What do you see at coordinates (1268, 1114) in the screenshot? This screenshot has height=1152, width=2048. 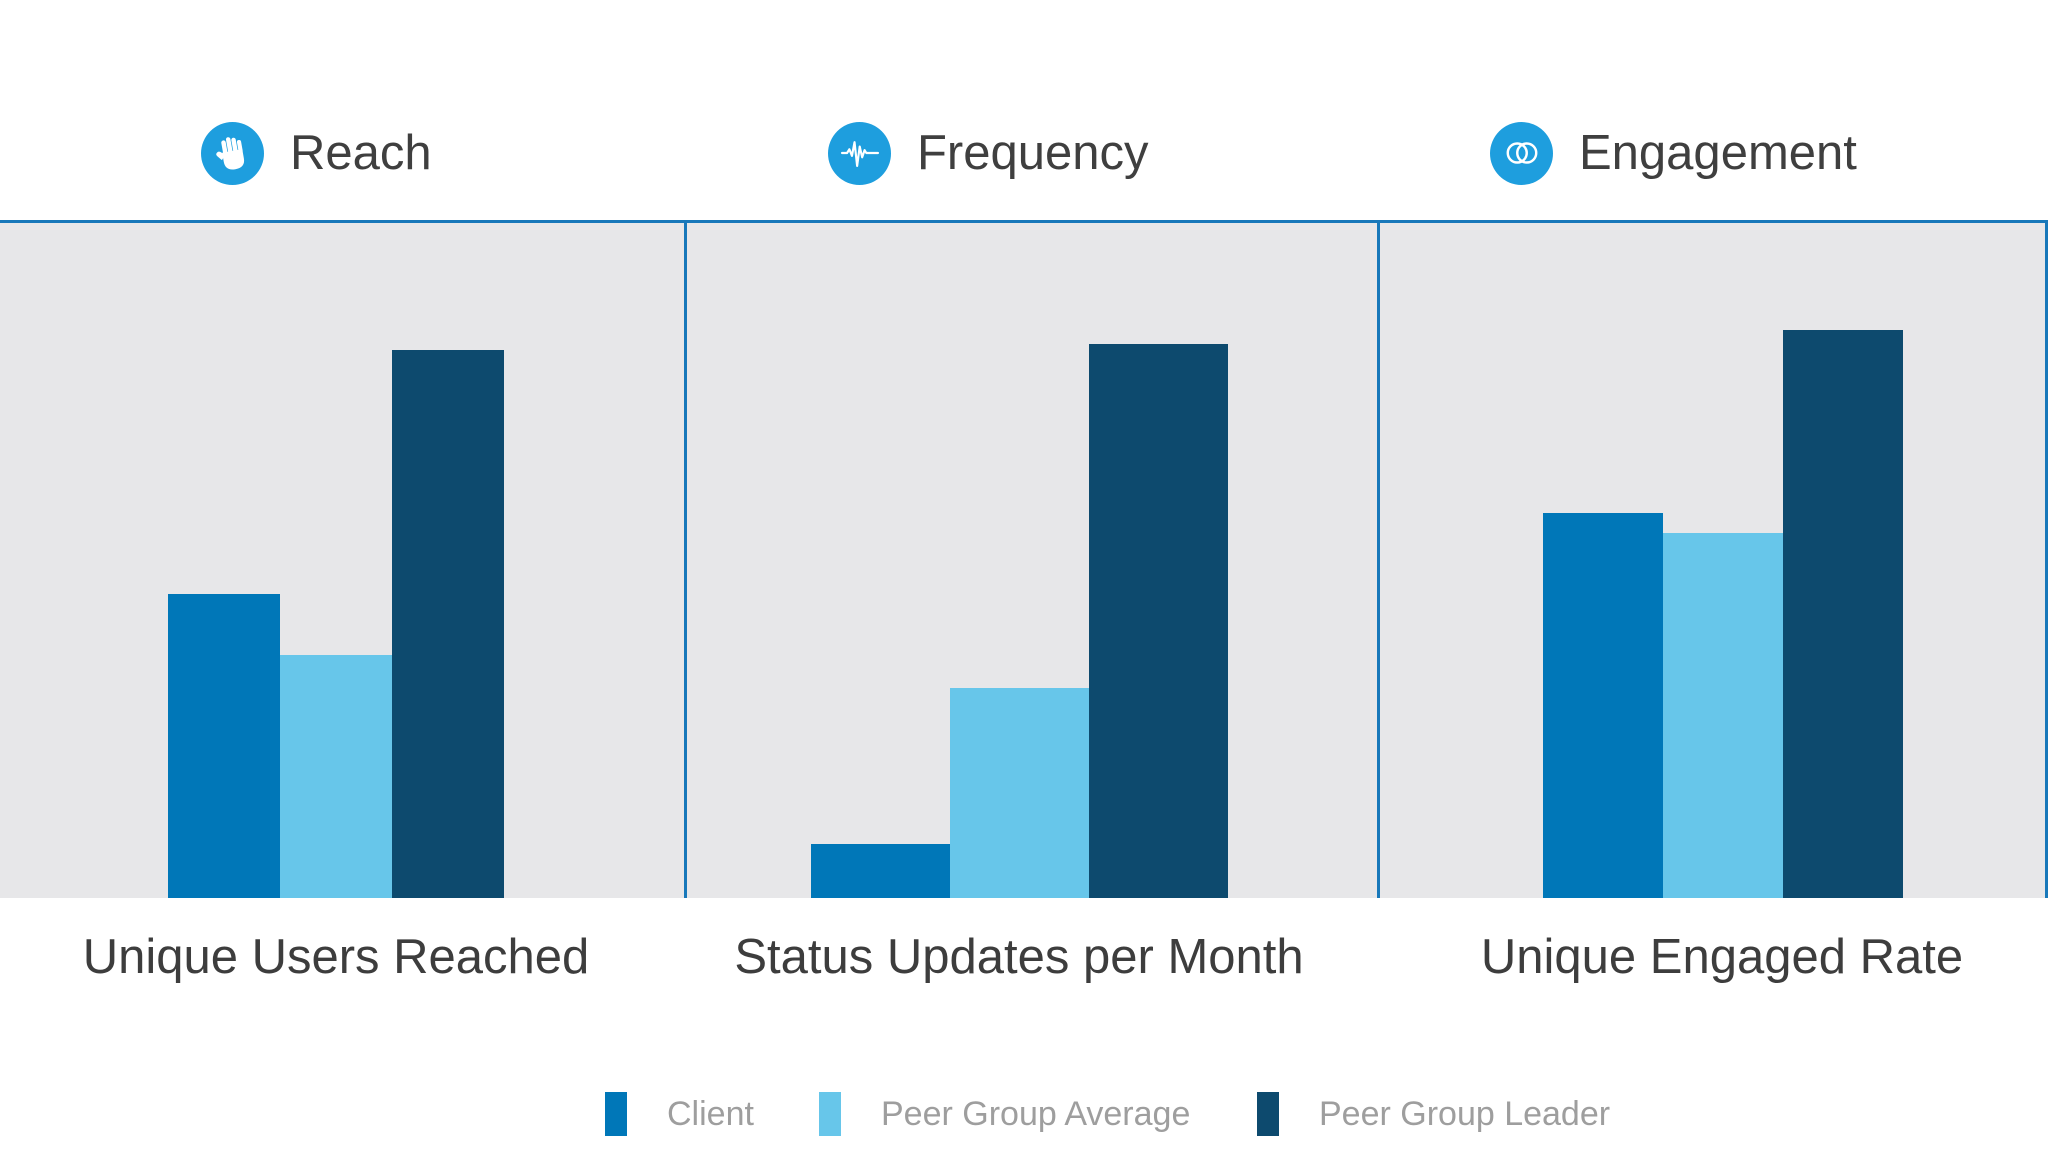 I see `legend-swatch-peer-group-leader` at bounding box center [1268, 1114].